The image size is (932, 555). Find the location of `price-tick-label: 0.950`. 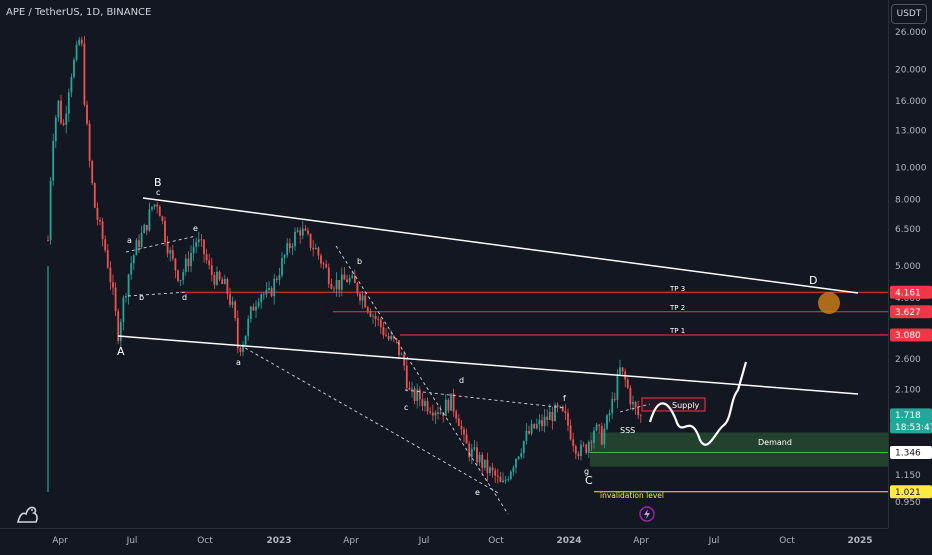

price-tick-label: 0.950 is located at coordinates (908, 503).